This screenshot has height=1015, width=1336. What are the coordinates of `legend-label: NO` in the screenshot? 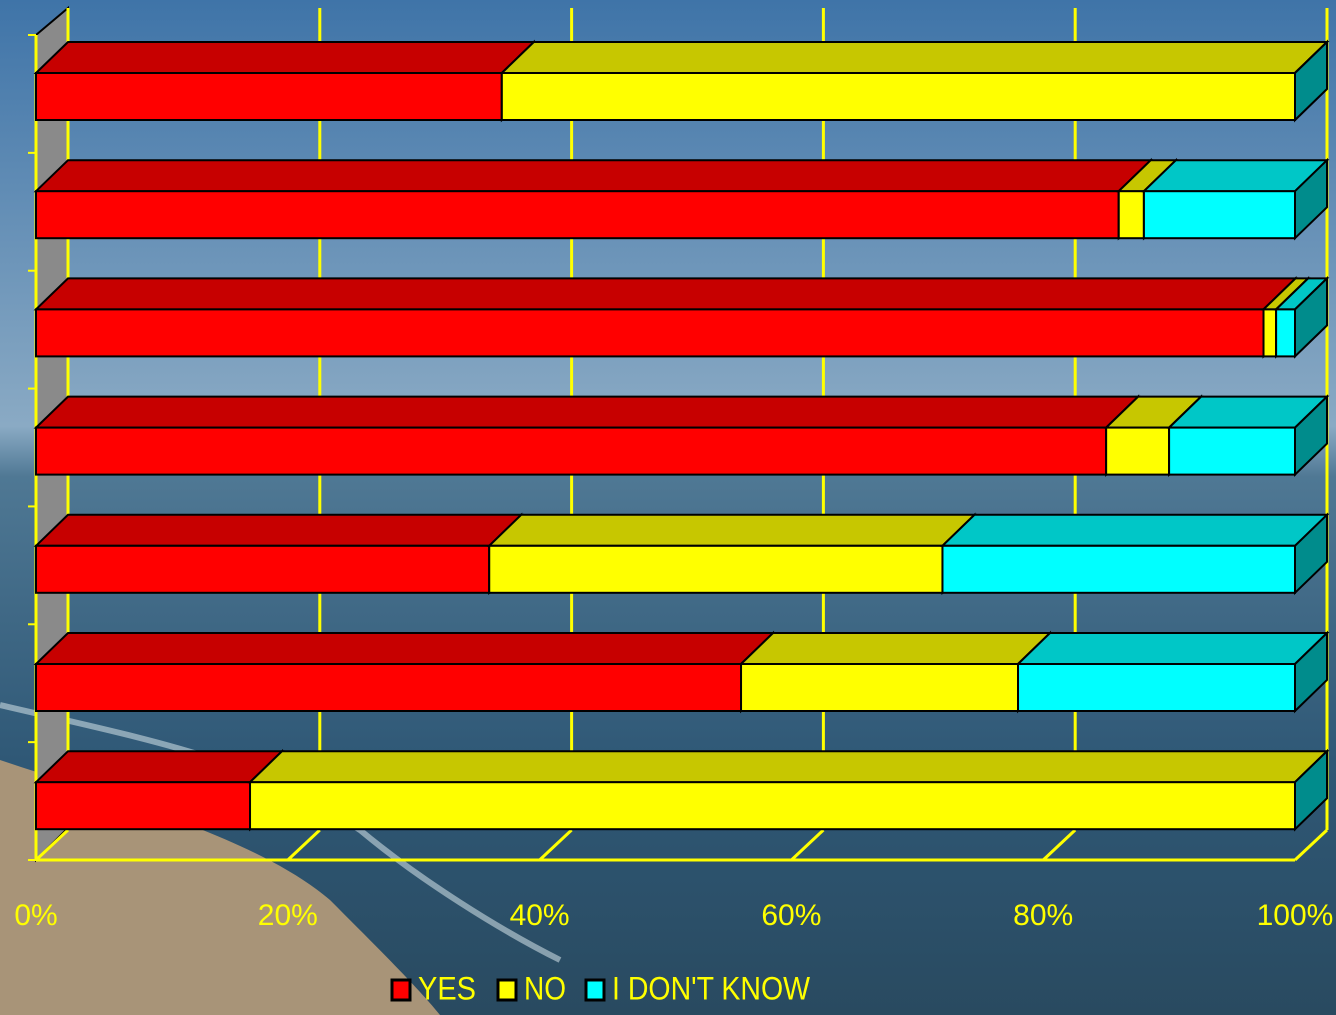 It's located at (545, 988).